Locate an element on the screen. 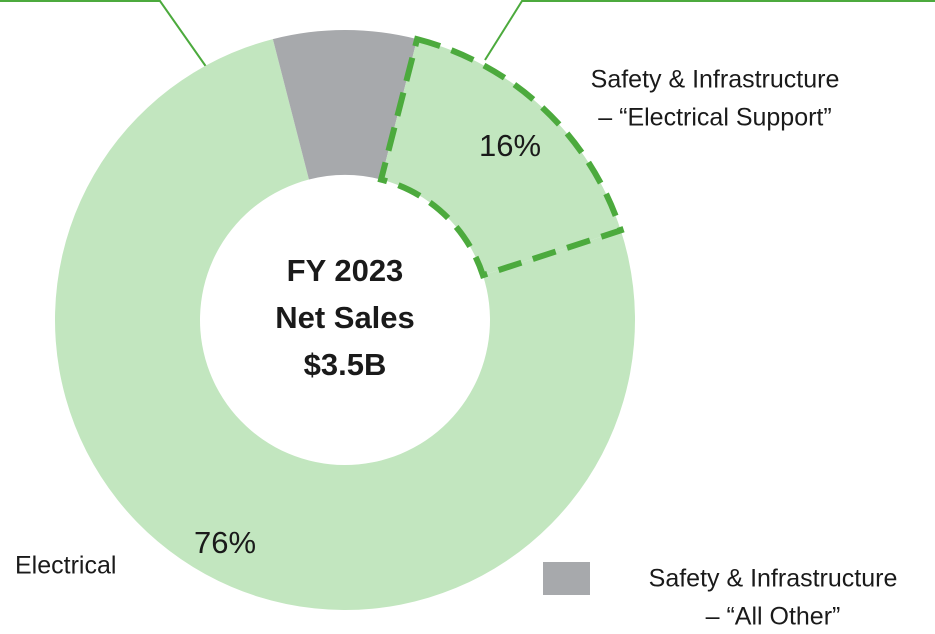  category-label: Electrical is located at coordinates (65, 566).